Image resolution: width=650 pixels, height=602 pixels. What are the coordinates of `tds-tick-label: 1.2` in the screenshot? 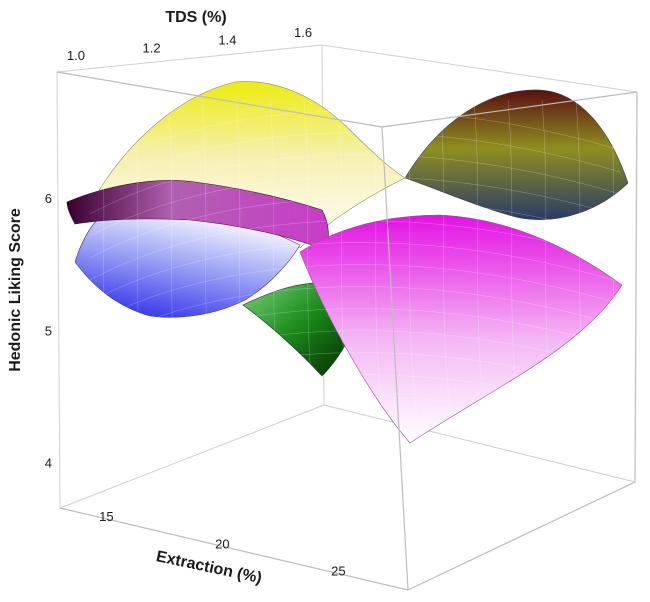 It's located at (152, 47).